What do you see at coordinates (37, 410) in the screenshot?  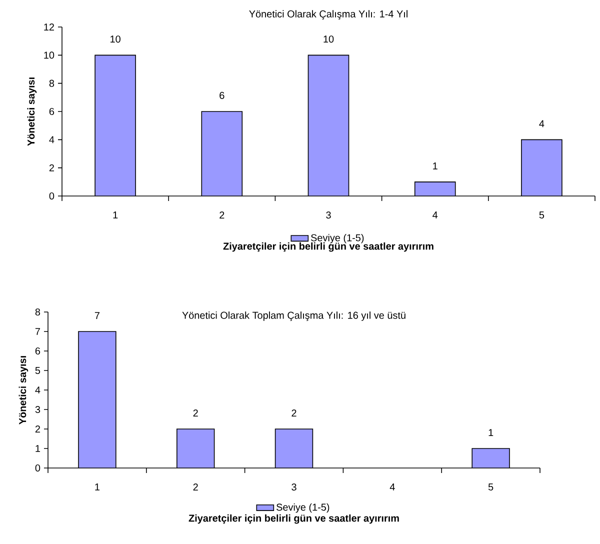 I see `y-tick-label: 3` at bounding box center [37, 410].